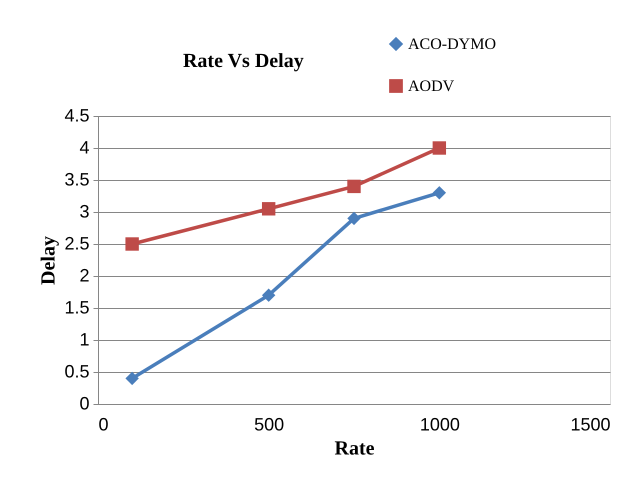  I want to click on y-tick-label: 0.5, so click(77, 372).